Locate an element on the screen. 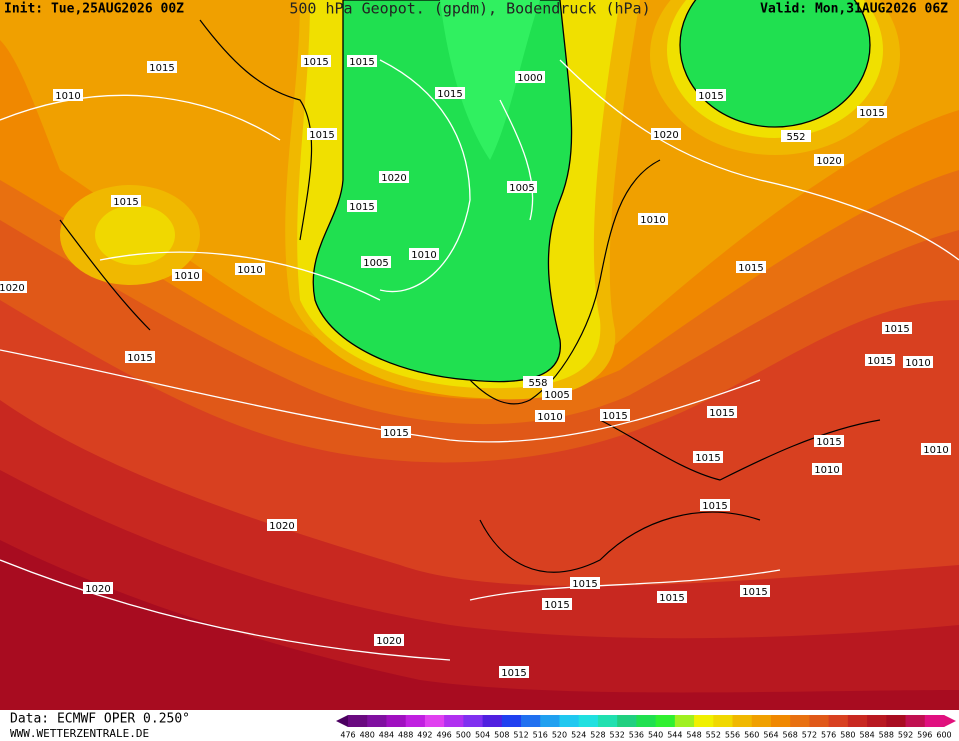 This screenshot has height=741, width=959. colorbar-tick-label: 540 is located at coordinates (655, 735).